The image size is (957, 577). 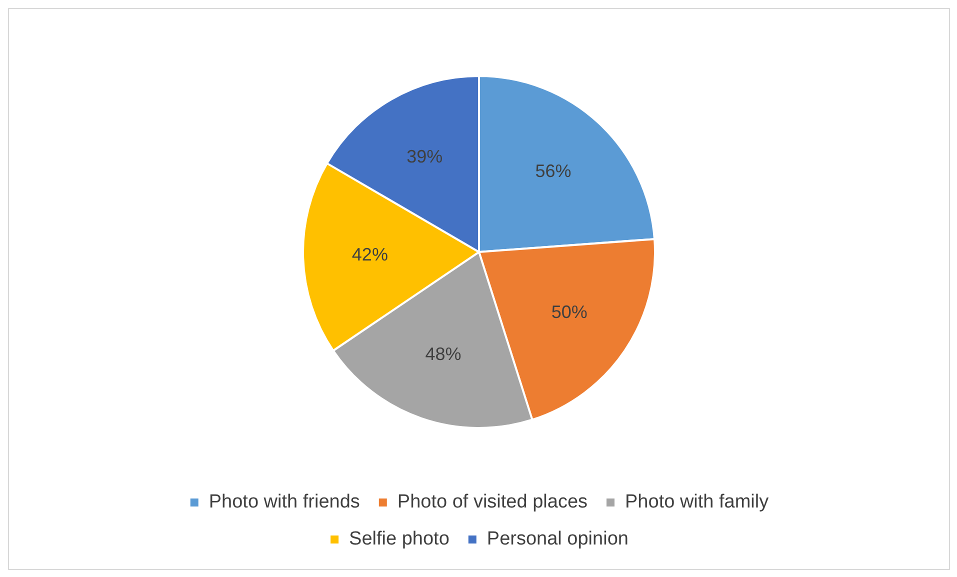 What do you see at coordinates (284, 502) in the screenshot?
I see `legend-label: Photo with friends` at bounding box center [284, 502].